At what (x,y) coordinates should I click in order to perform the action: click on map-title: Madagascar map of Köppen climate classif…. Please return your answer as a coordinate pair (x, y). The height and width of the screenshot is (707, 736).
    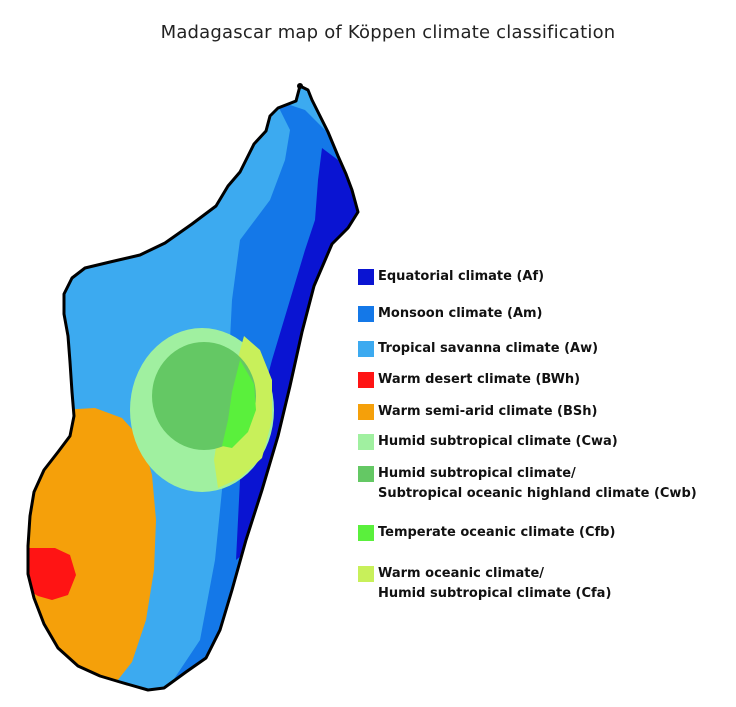
    Looking at the image, I should click on (388, 32).